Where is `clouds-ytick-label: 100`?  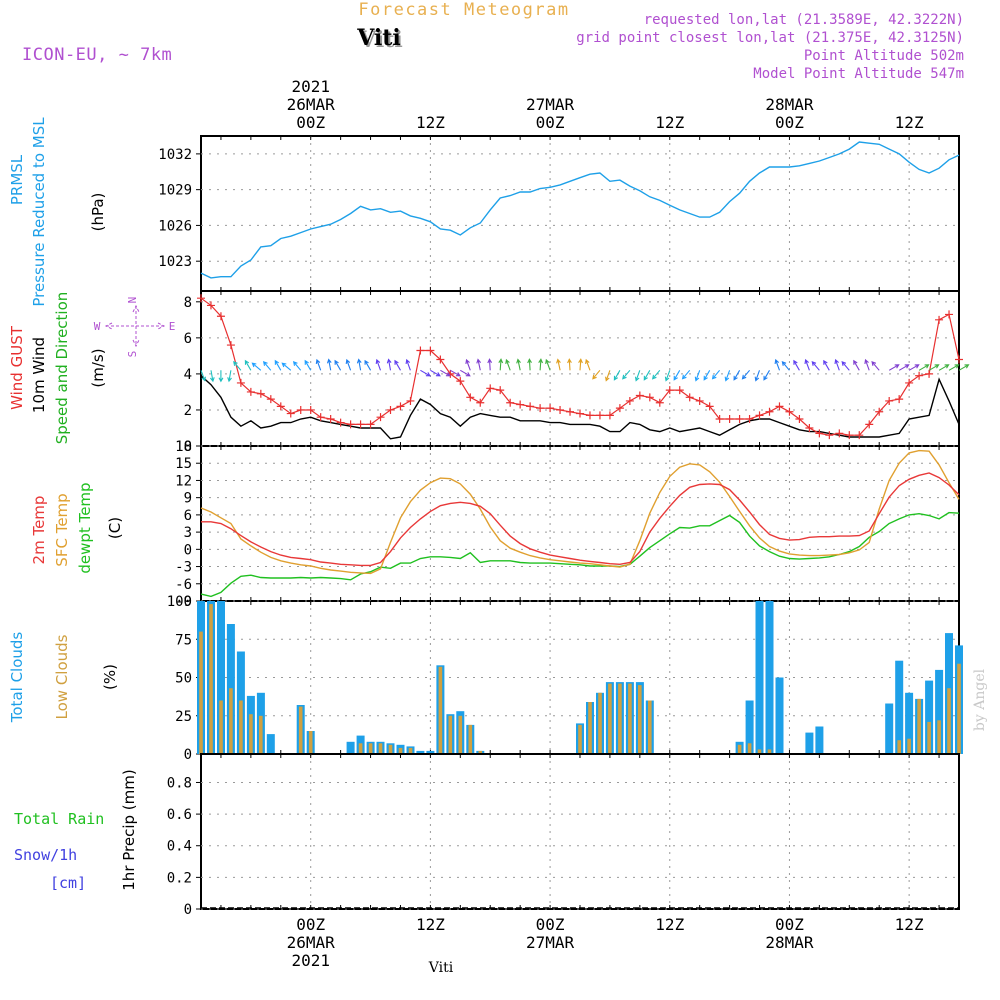
clouds-ytick-label: 100 is located at coordinates (179, 602).